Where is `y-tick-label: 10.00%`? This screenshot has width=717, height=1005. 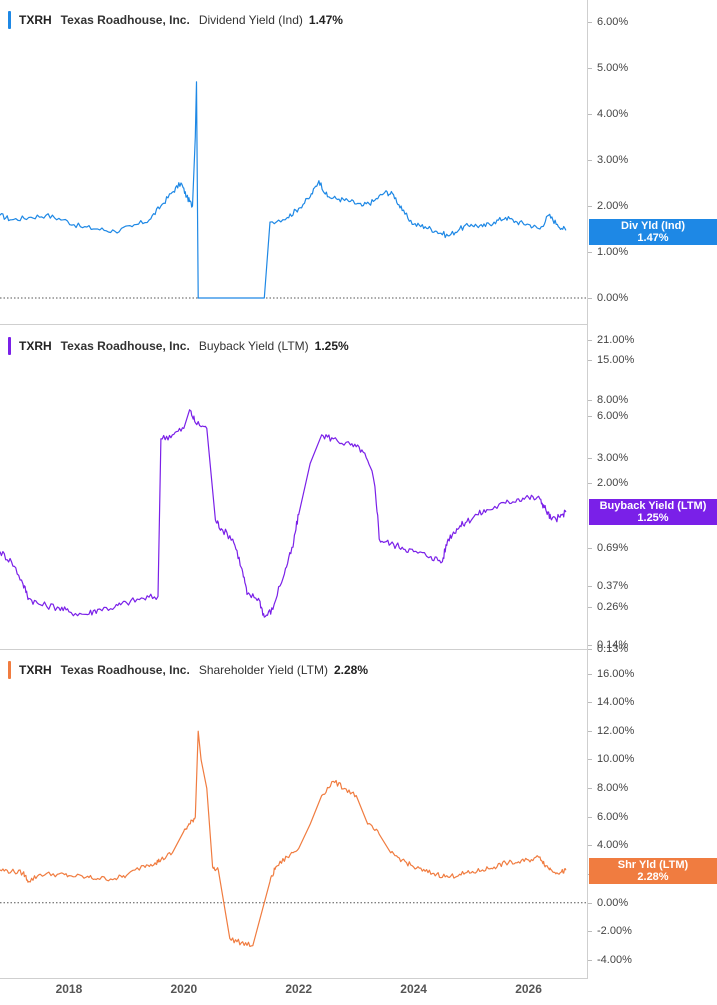
y-tick-label: 10.00% is located at coordinates (616, 759).